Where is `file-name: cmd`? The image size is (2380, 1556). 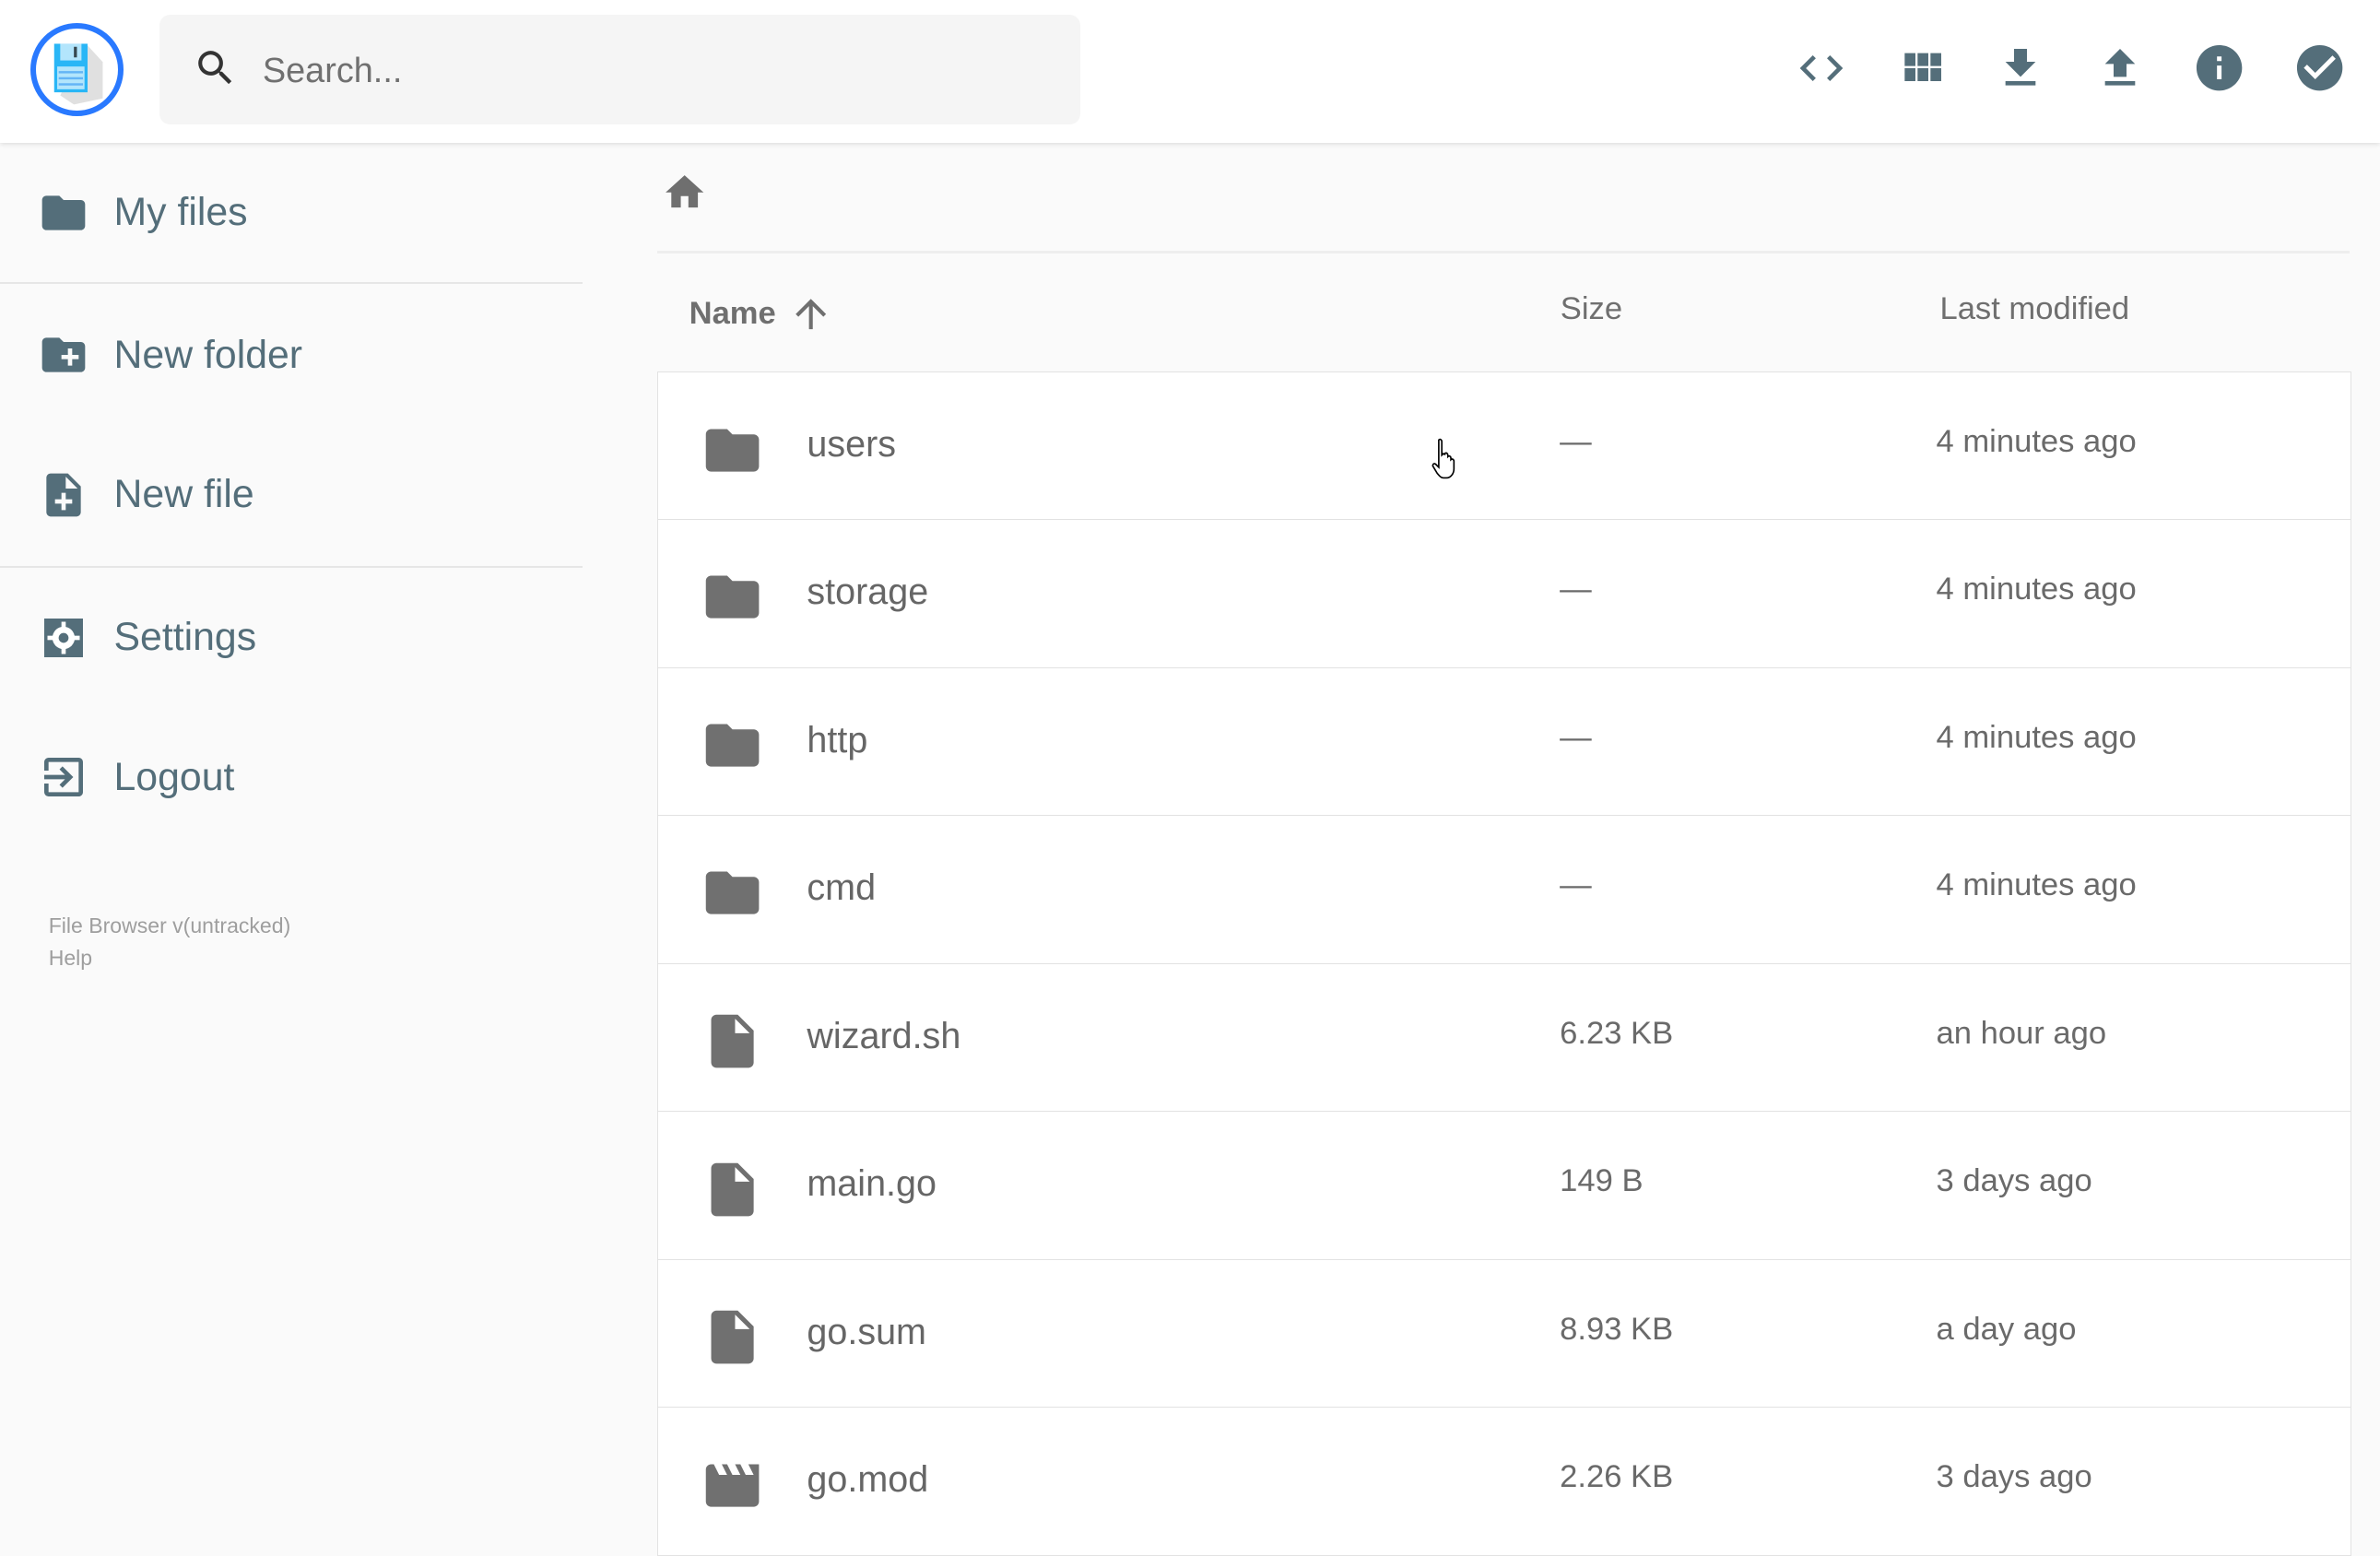
file-name: cmd is located at coordinates (842, 888).